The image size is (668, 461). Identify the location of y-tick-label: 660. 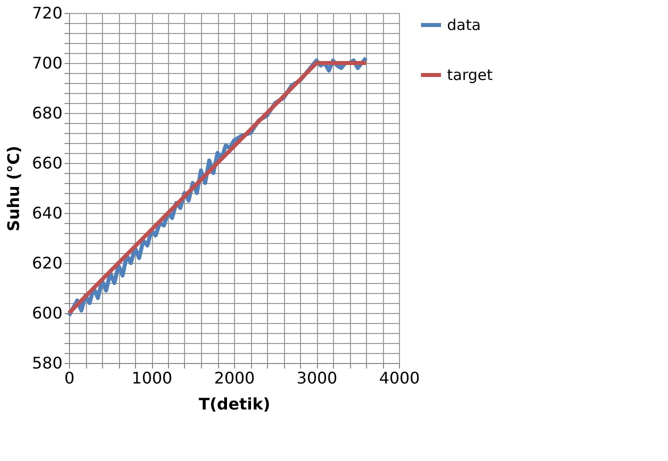
(47, 163).